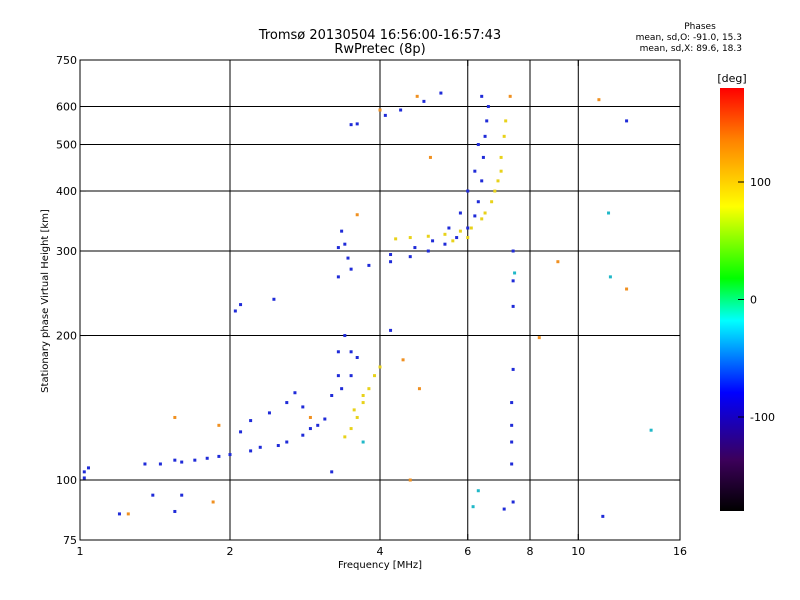 Image resolution: width=800 pixels, height=600 pixels. Describe the element at coordinates (760, 182) in the screenshot. I see `colorbar-tick-label: 100` at that location.